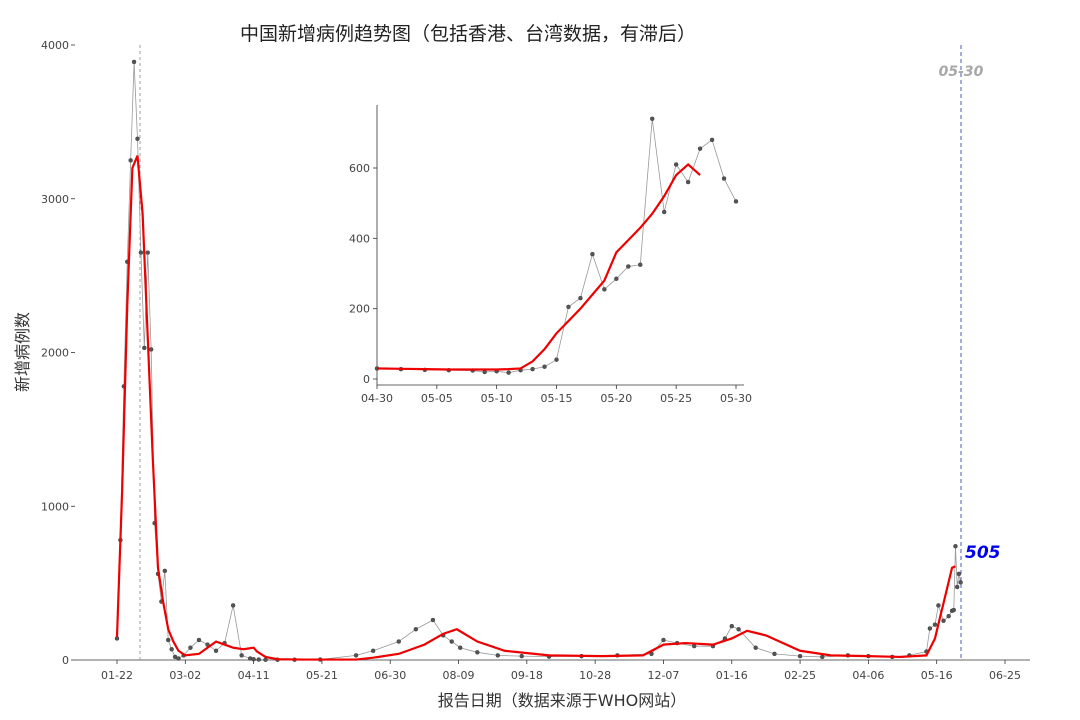  What do you see at coordinates (800, 675) in the screenshot?
I see `x-tick-label: 02-25` at bounding box center [800, 675].